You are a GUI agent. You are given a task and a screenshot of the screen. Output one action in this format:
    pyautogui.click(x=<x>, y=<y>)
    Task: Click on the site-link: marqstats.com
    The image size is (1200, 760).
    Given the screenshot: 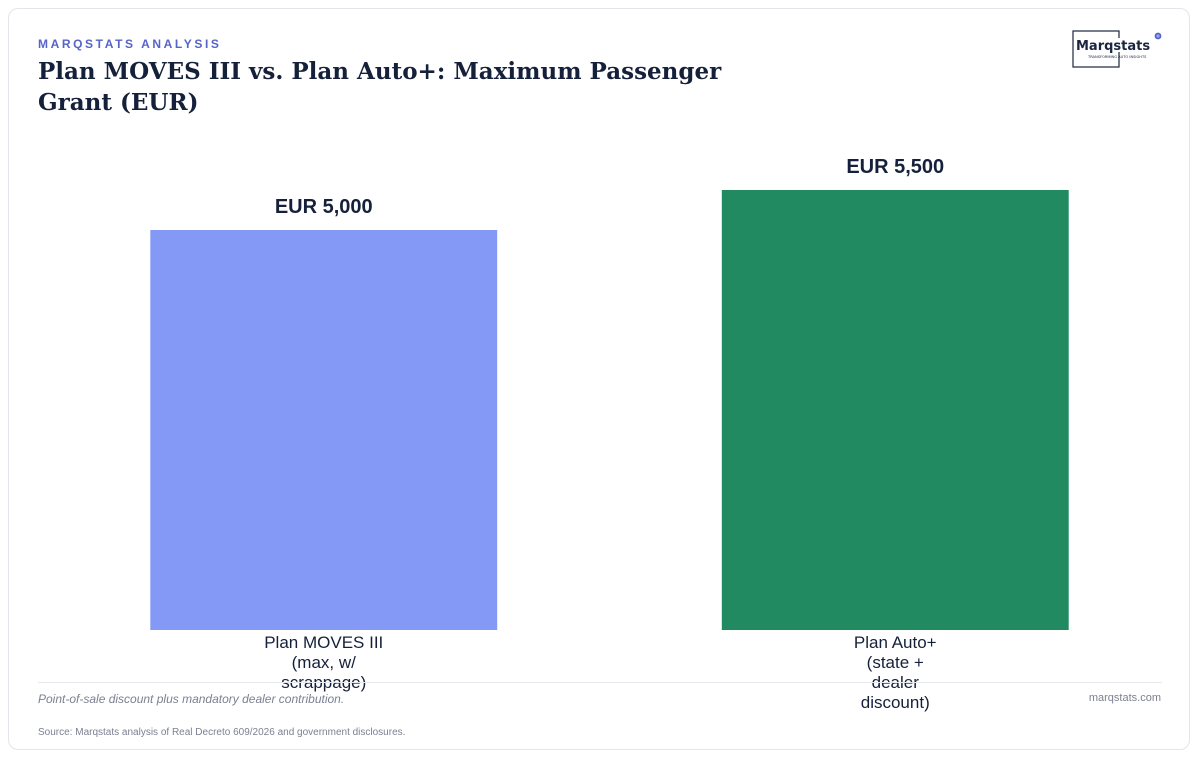 What is the action you would take?
    pyautogui.click(x=1124, y=698)
    